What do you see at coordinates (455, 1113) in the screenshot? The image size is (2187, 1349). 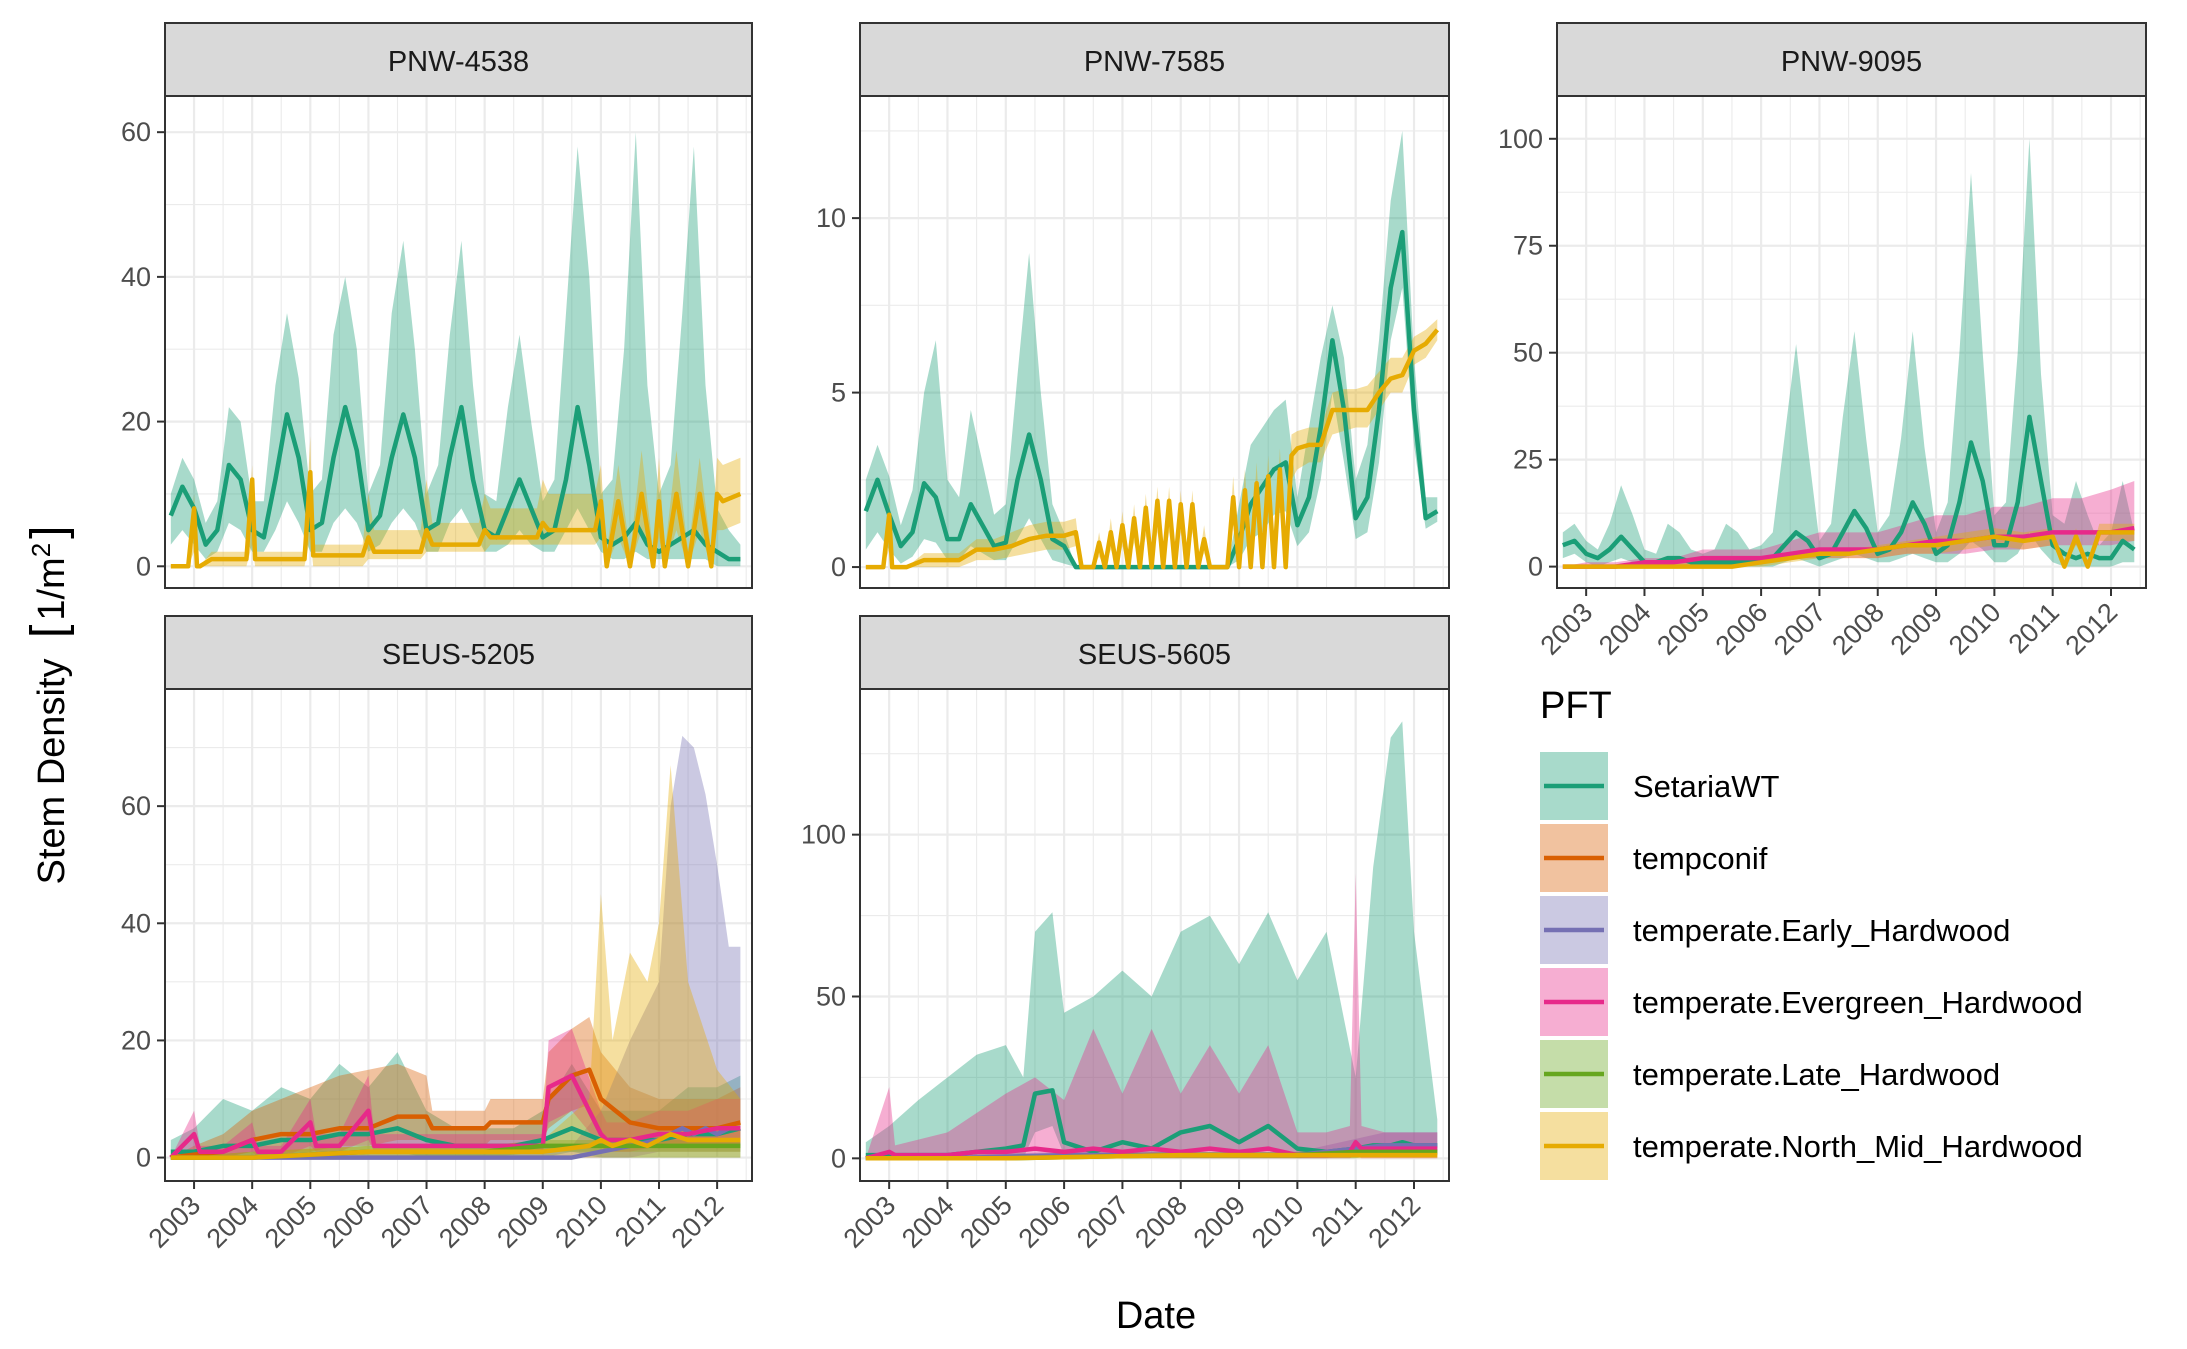 I see `line-seus-5205-tempconif` at bounding box center [455, 1113].